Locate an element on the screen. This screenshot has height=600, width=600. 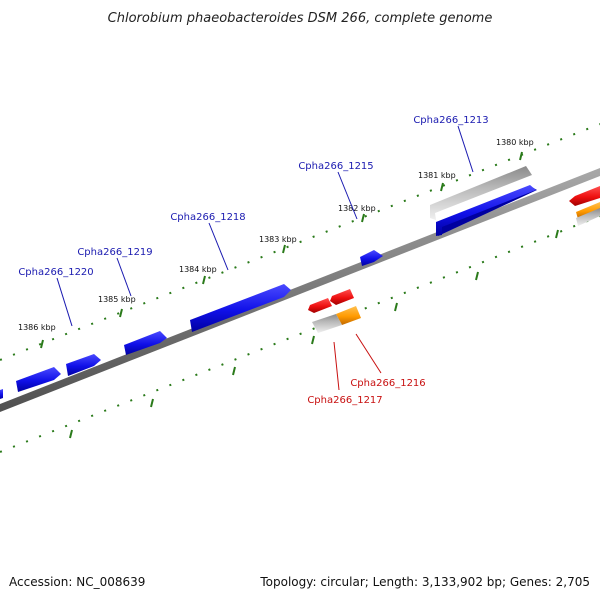
rna-genes is located at coordinates (468, 263).